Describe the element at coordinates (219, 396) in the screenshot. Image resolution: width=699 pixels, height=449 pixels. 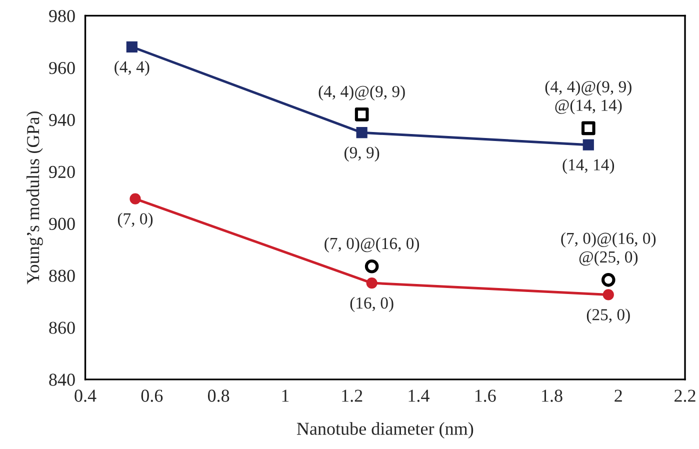
I see `x-tick-label: 0.8` at that location.